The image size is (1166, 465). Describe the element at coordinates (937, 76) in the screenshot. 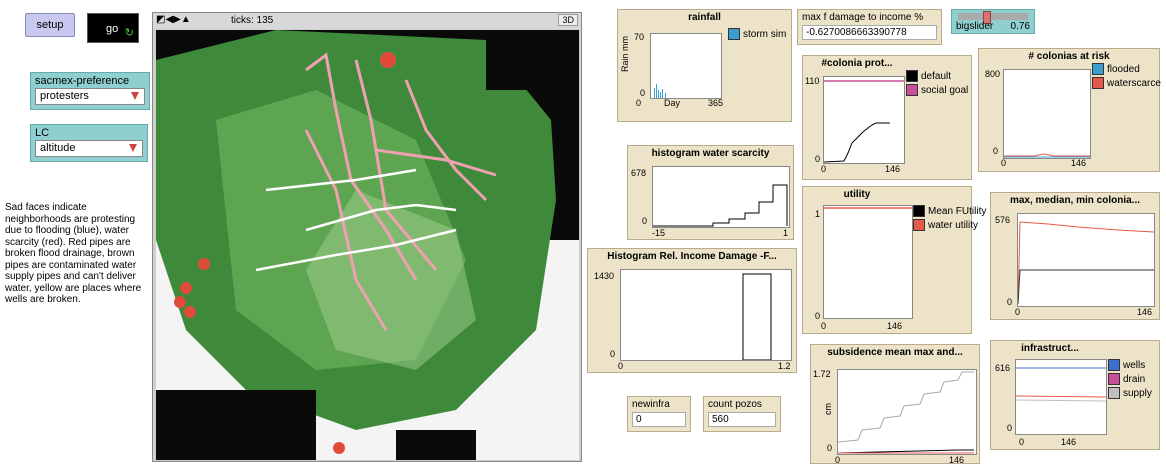

I see `legend-item: default` at that location.